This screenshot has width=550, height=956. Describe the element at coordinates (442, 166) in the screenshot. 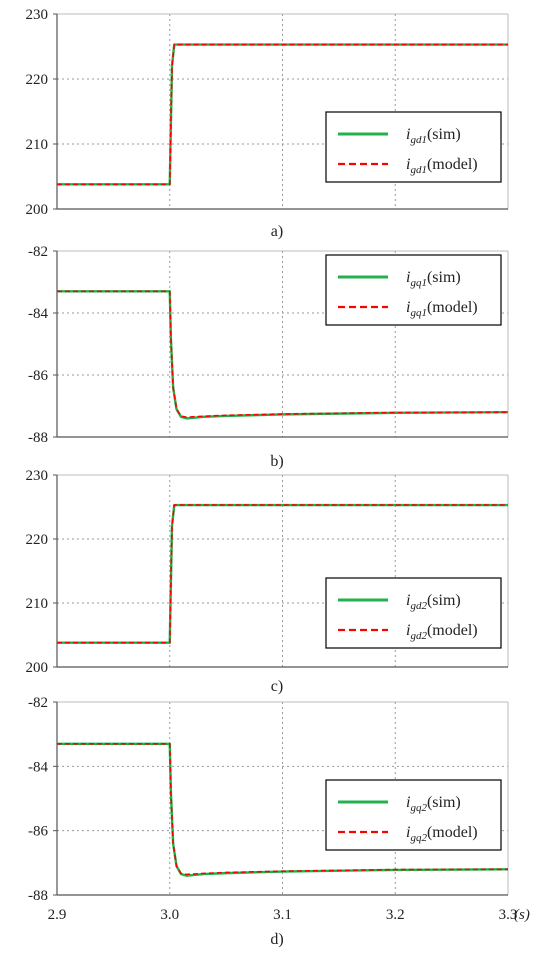

I see `legend-label: igd1(model)` at that location.